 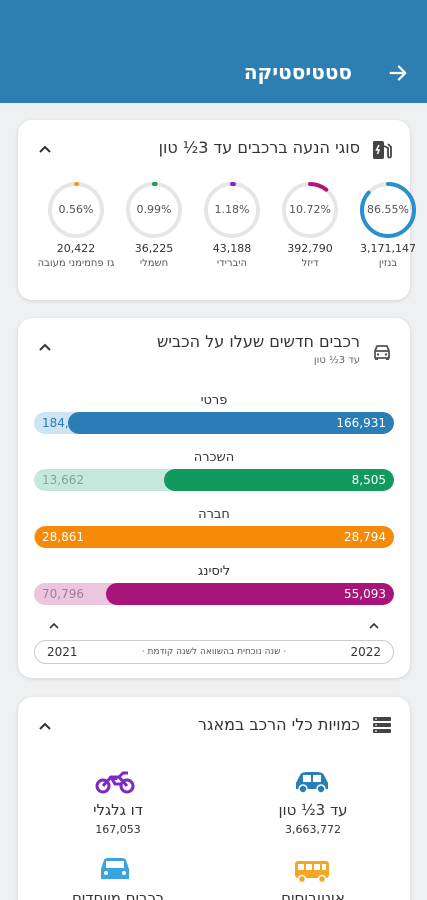 I want to click on arrow-right-icon, so click(x=398, y=73).